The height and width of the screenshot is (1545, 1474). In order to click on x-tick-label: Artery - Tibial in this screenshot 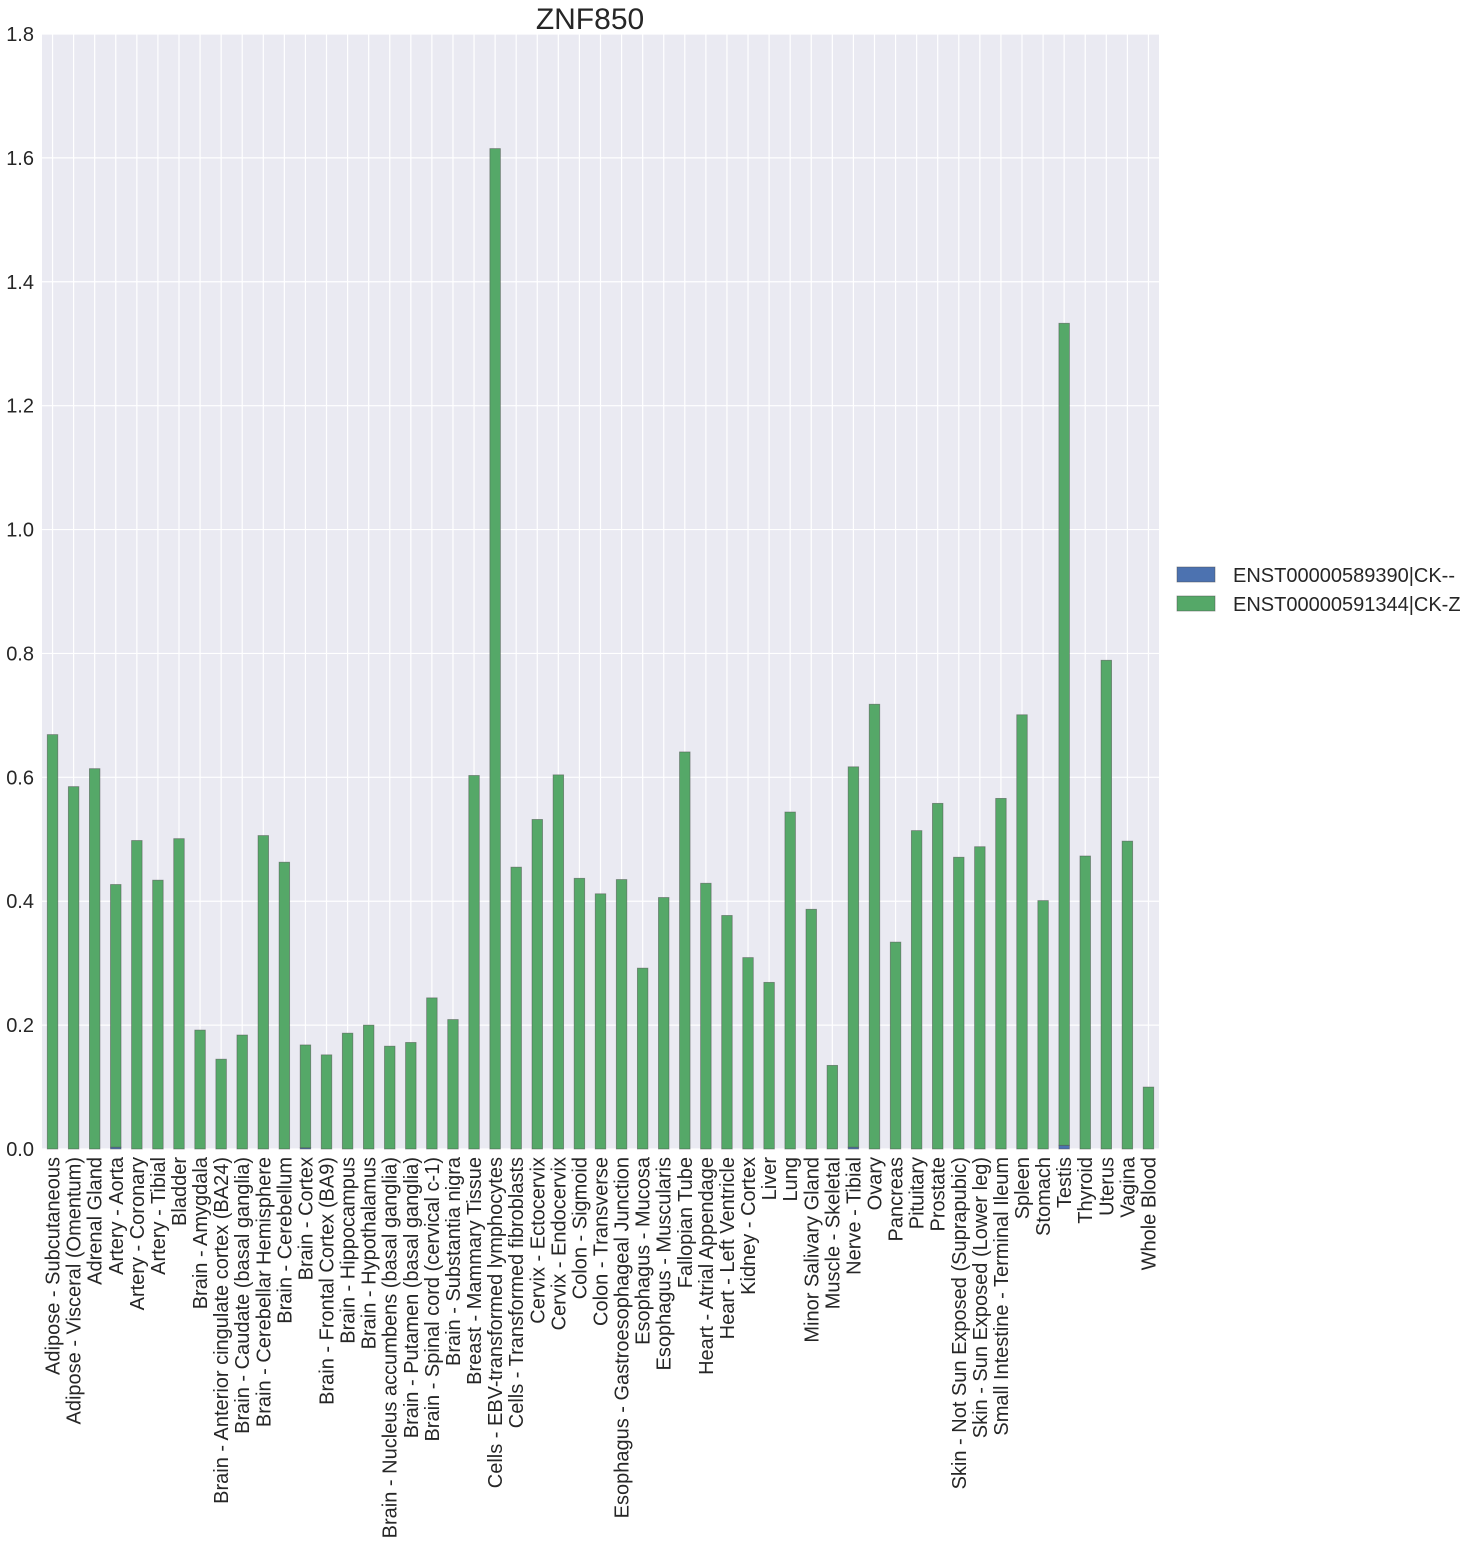, I will do `click(159, 1216)`.